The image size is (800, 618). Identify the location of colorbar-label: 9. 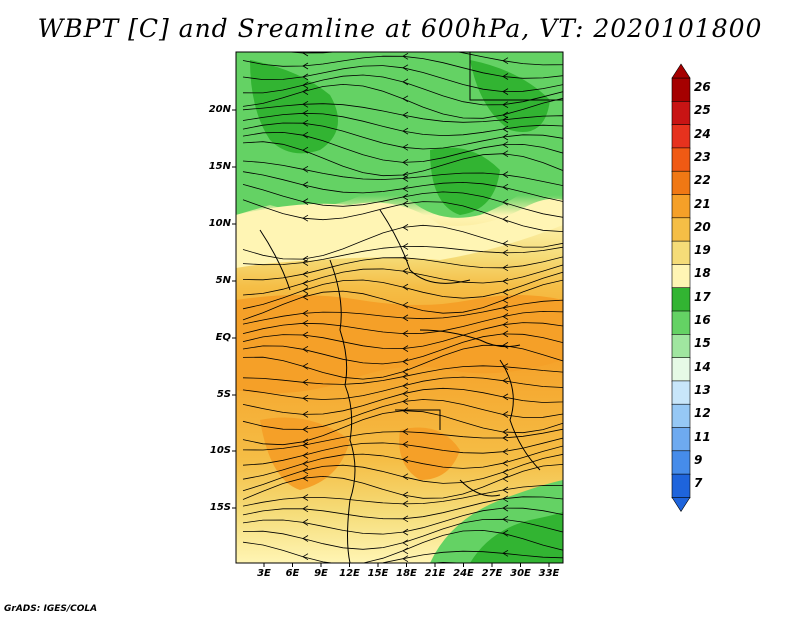
(698, 459).